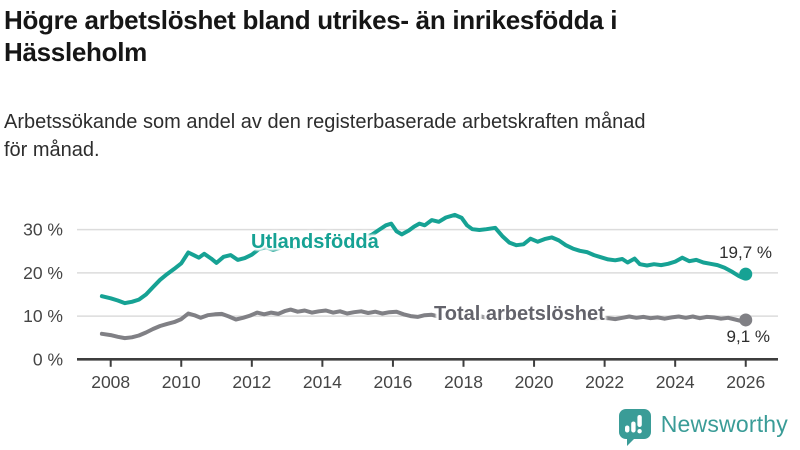 This screenshot has height=450, width=800. Describe the element at coordinates (745, 252) in the screenshot. I see `end-value-label-utlandsfodda: 19,7 %` at that location.